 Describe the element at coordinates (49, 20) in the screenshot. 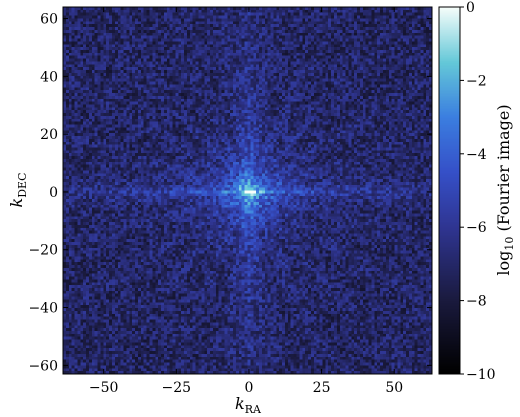

I see `y-tick-label: 60` at that location.